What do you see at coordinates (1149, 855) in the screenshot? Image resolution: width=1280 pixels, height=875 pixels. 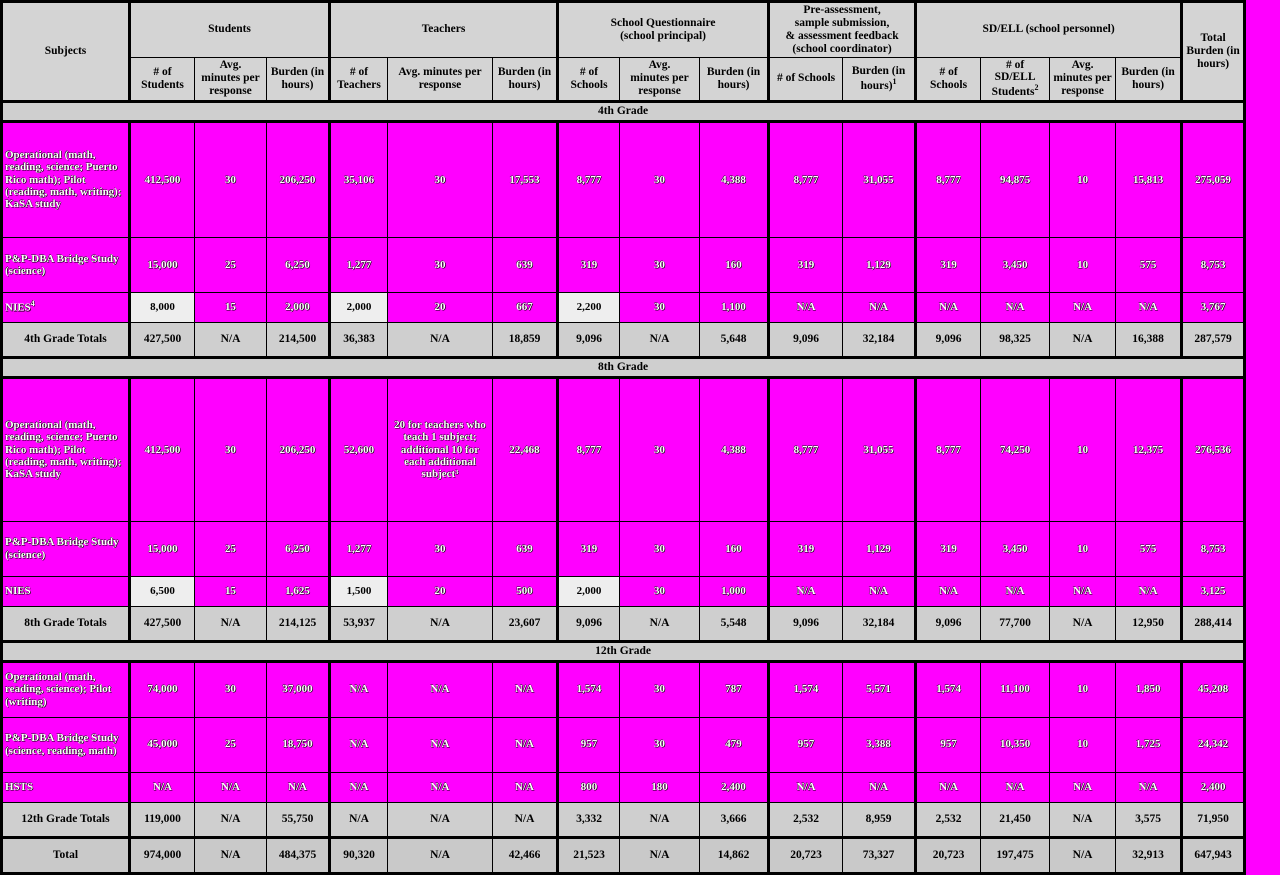 I see `grand-total-cell: 32,913` at bounding box center [1149, 855].